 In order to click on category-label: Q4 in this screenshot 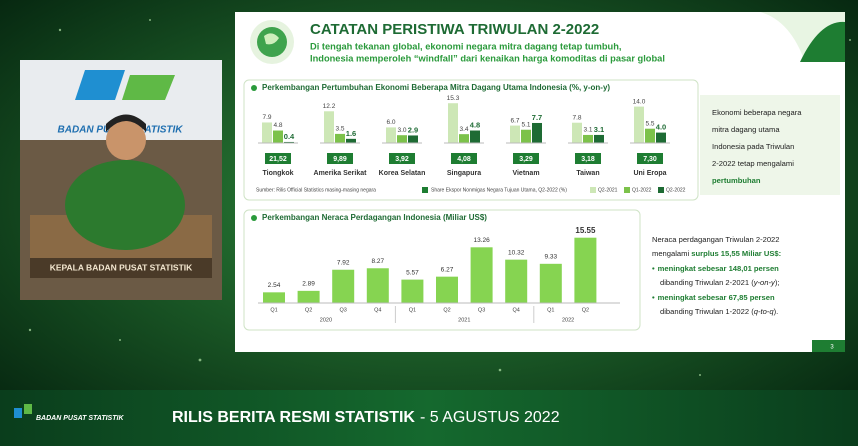, I will do `click(516, 310)`.